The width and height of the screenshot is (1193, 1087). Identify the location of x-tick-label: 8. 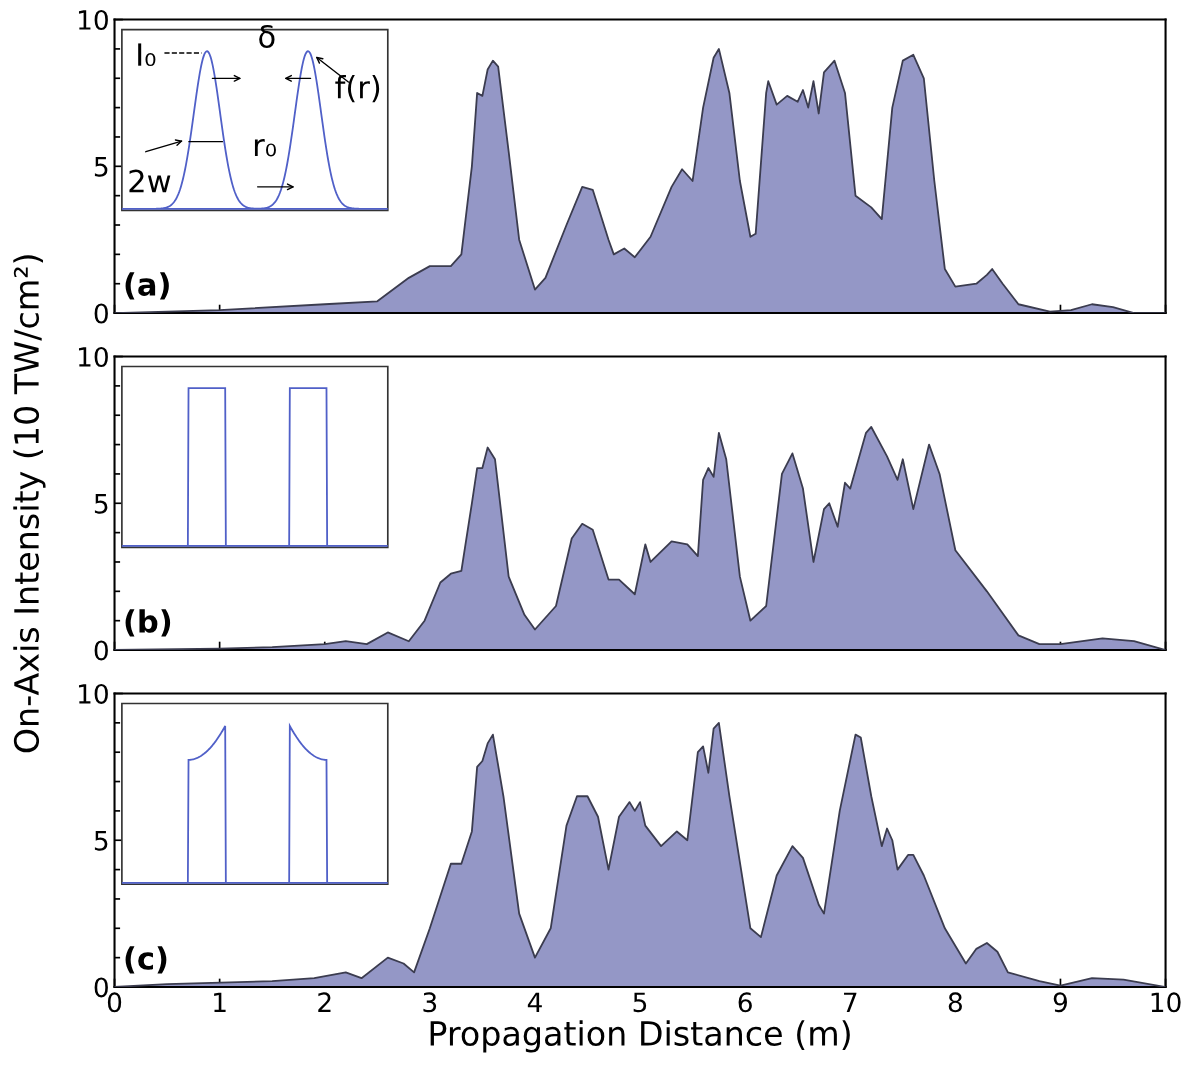
(955, 1002).